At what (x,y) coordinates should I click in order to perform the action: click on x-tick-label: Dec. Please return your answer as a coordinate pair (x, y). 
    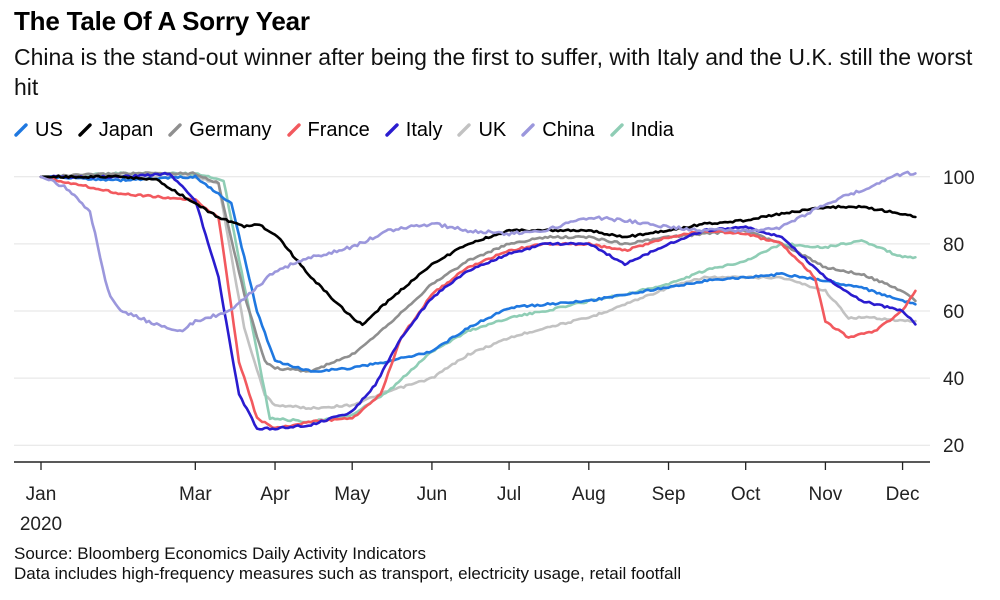
    Looking at the image, I should click on (903, 494).